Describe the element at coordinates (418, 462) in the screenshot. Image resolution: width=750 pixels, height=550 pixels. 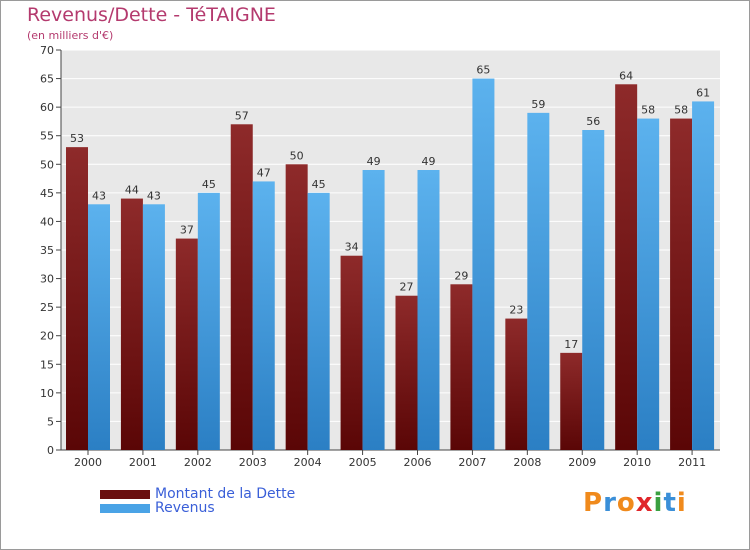
I see `x-tick-label: 2006` at that location.